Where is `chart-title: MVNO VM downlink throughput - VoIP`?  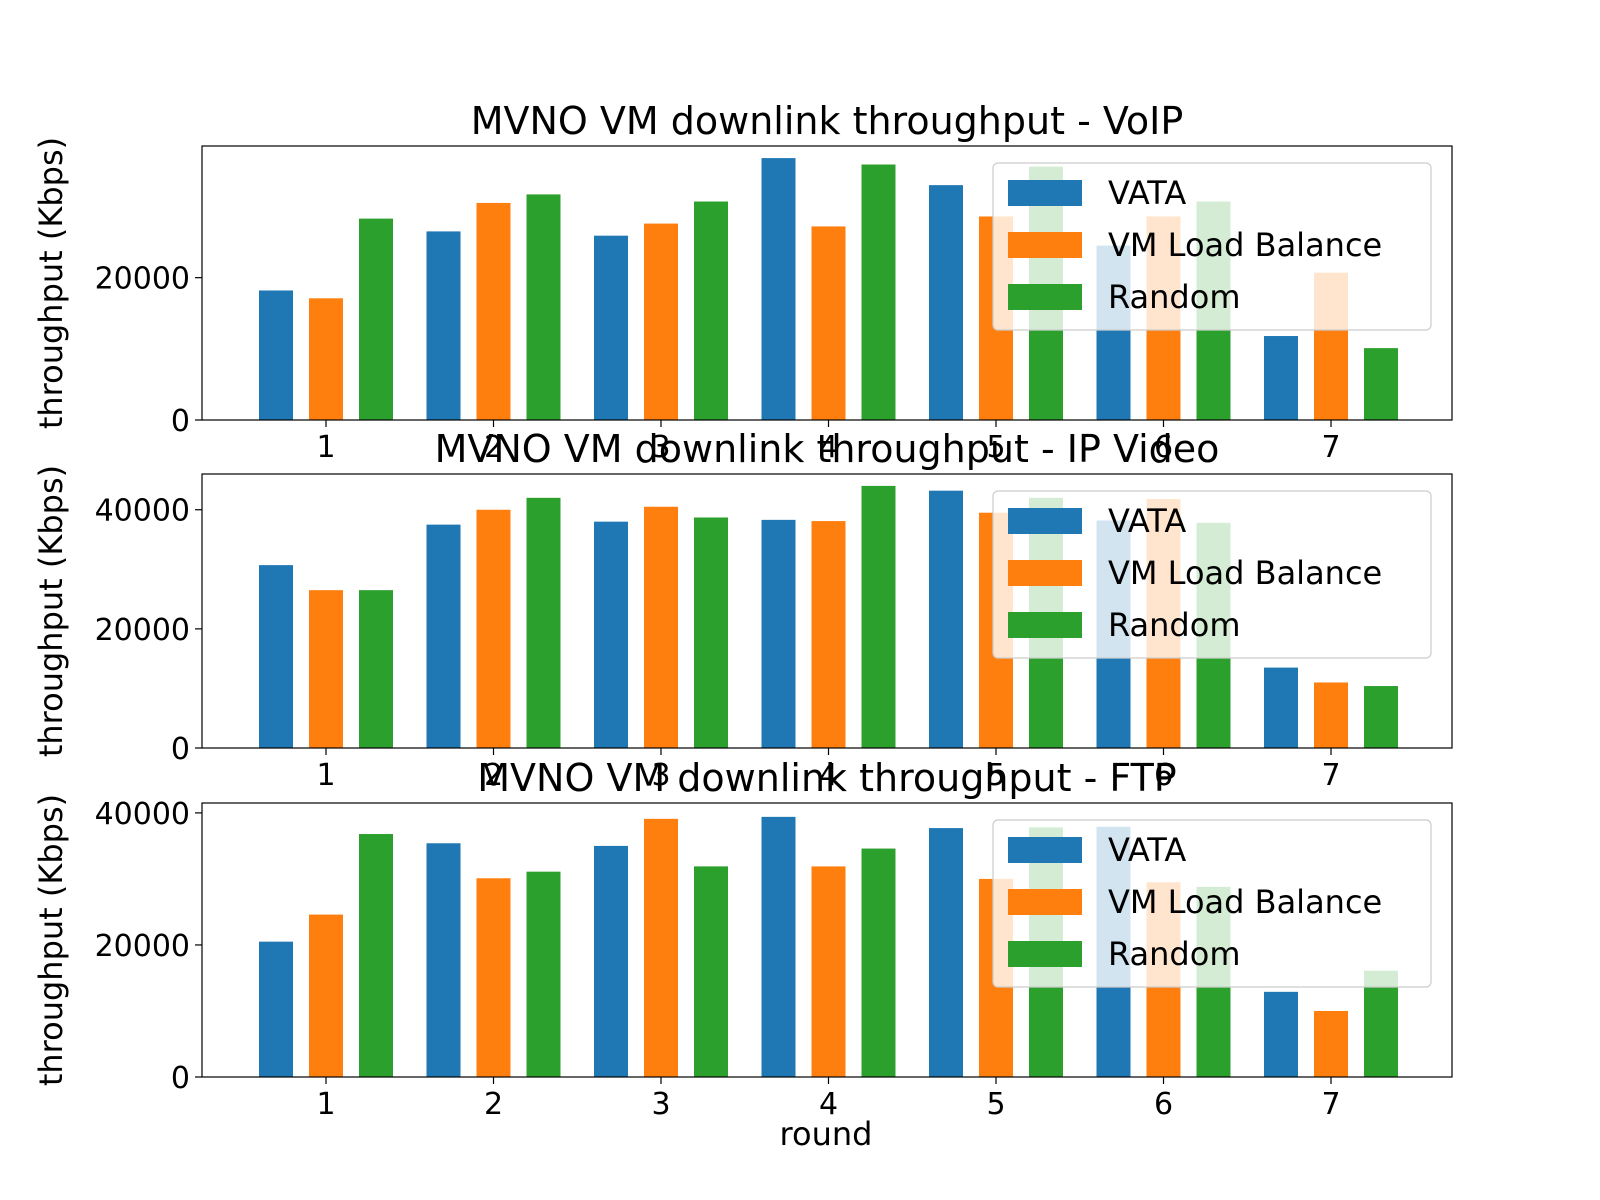
chart-title: MVNO VM downlink throughput - VoIP is located at coordinates (827, 121).